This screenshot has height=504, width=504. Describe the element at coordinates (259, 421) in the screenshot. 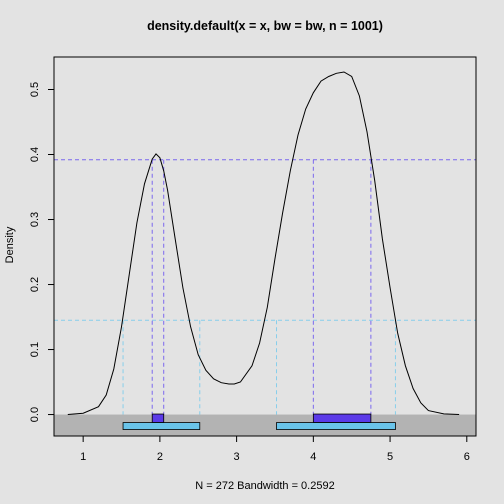

I see `interval-bars` at that location.